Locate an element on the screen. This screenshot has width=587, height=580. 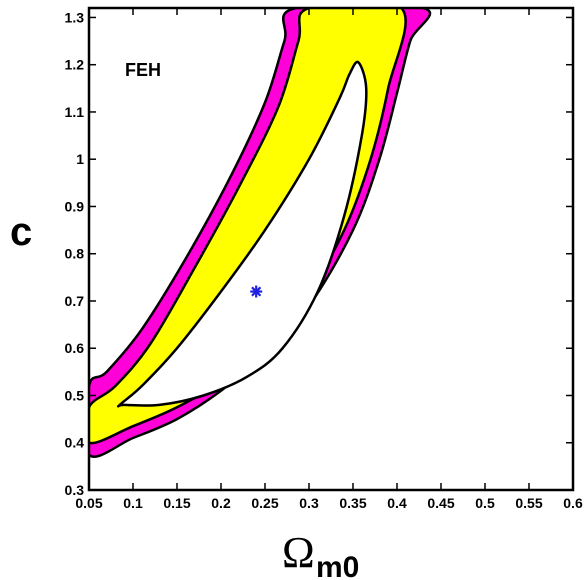
x-axis-label: Ω is located at coordinates (298, 552).